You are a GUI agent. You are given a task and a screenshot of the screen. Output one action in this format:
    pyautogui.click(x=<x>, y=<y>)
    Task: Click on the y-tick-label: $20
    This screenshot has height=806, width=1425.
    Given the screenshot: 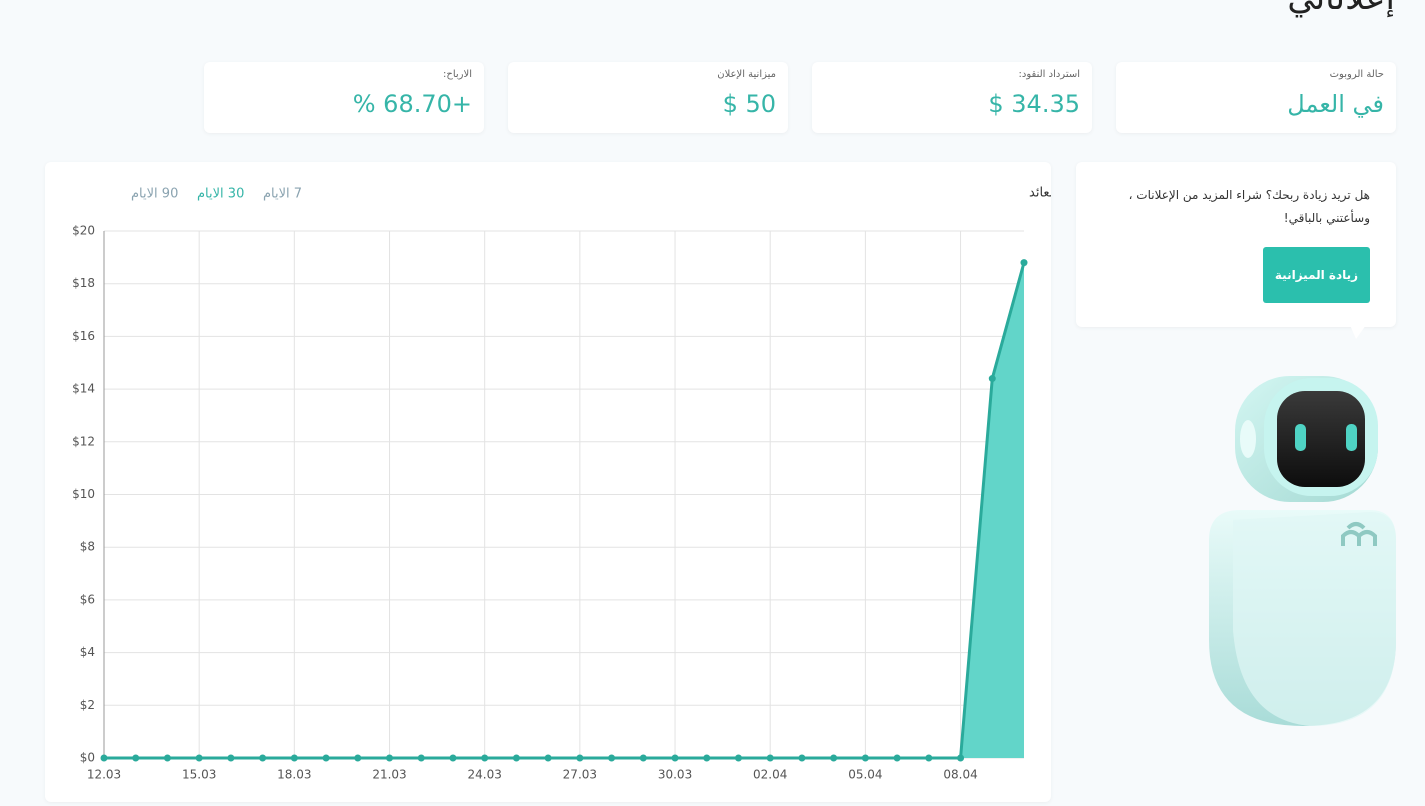 What is the action you would take?
    pyautogui.click(x=83, y=231)
    